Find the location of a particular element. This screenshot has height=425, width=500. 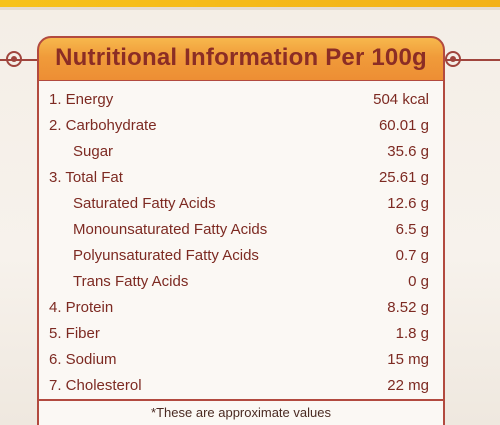

table-row: Sugar 35.6 g is located at coordinates (241, 152).